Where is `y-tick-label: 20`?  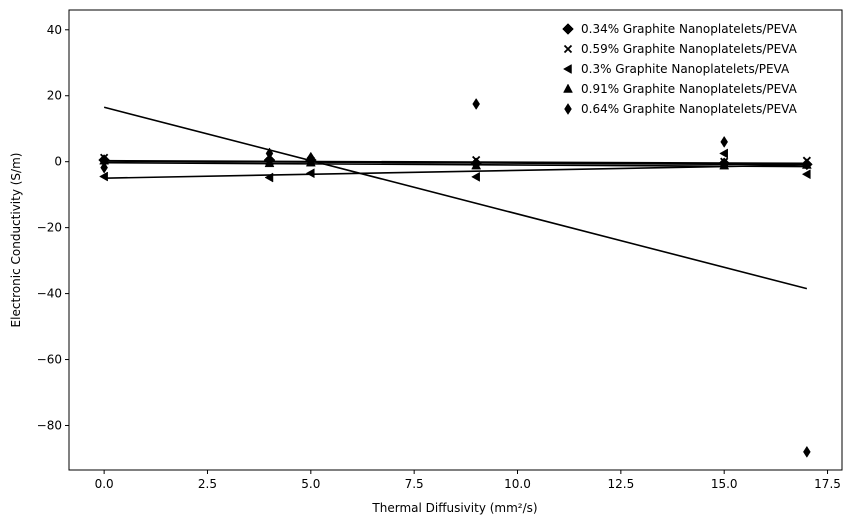 y-tick-label: 20 is located at coordinates (54, 96).